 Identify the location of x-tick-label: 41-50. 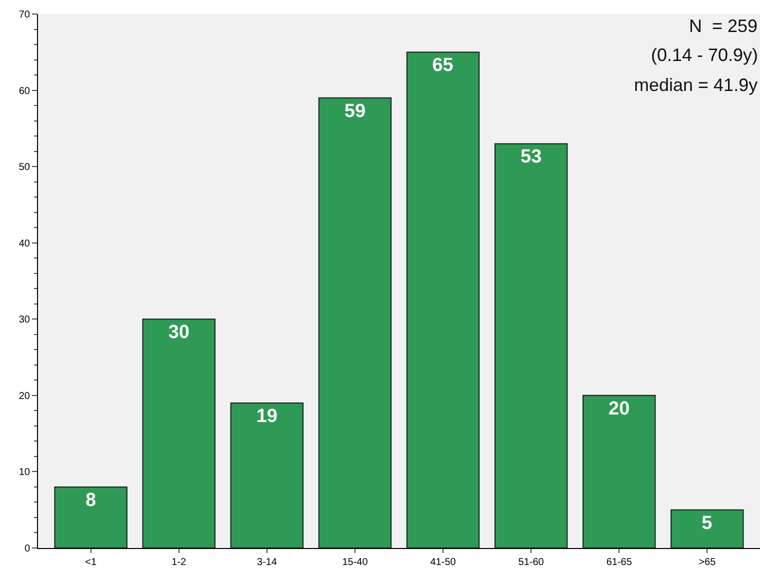
(443, 562).